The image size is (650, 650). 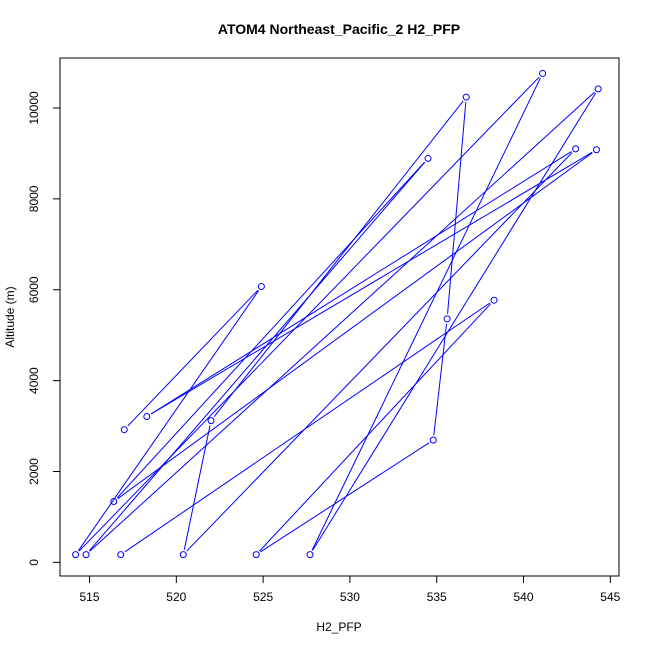 I want to click on y-tick-label: 0, so click(x=34, y=562).